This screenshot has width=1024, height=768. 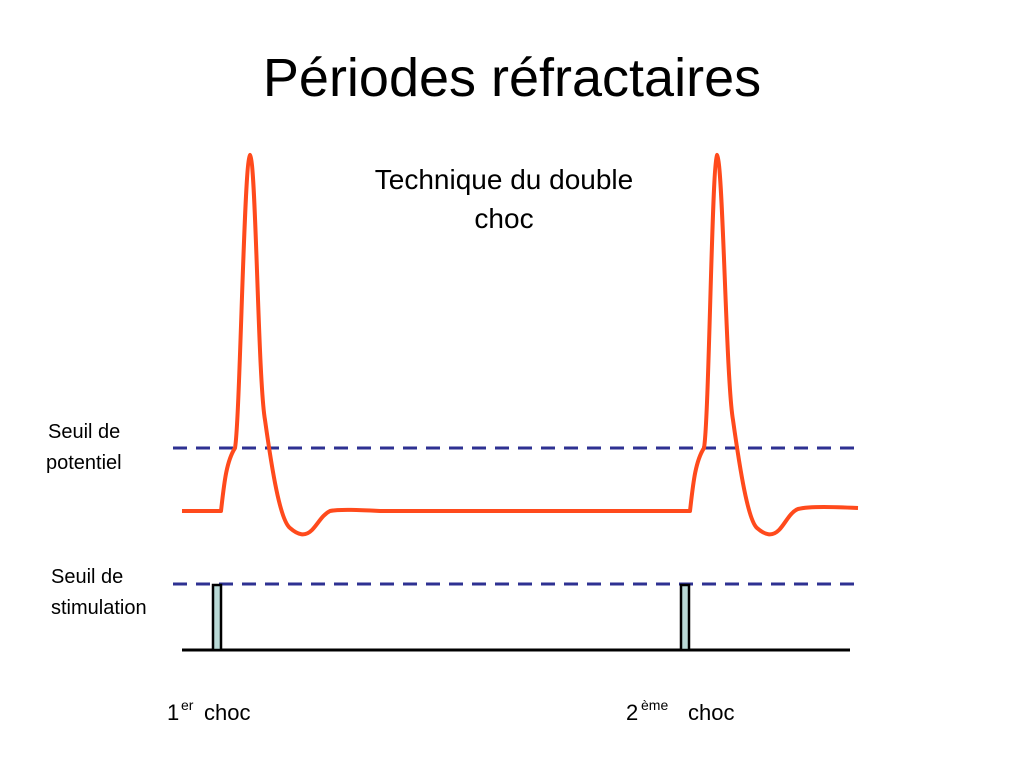 I want to click on shock-suffix: er, so click(x=187, y=705).